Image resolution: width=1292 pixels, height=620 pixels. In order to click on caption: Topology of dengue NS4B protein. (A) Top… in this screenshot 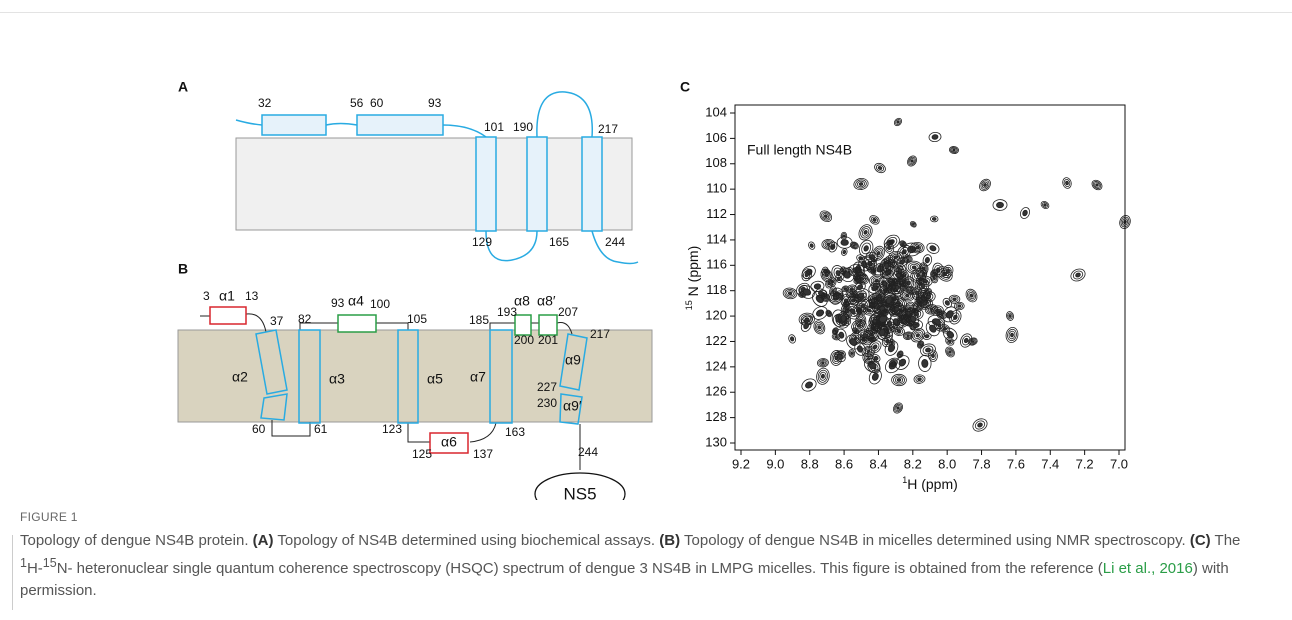, I will do `click(637, 566)`.